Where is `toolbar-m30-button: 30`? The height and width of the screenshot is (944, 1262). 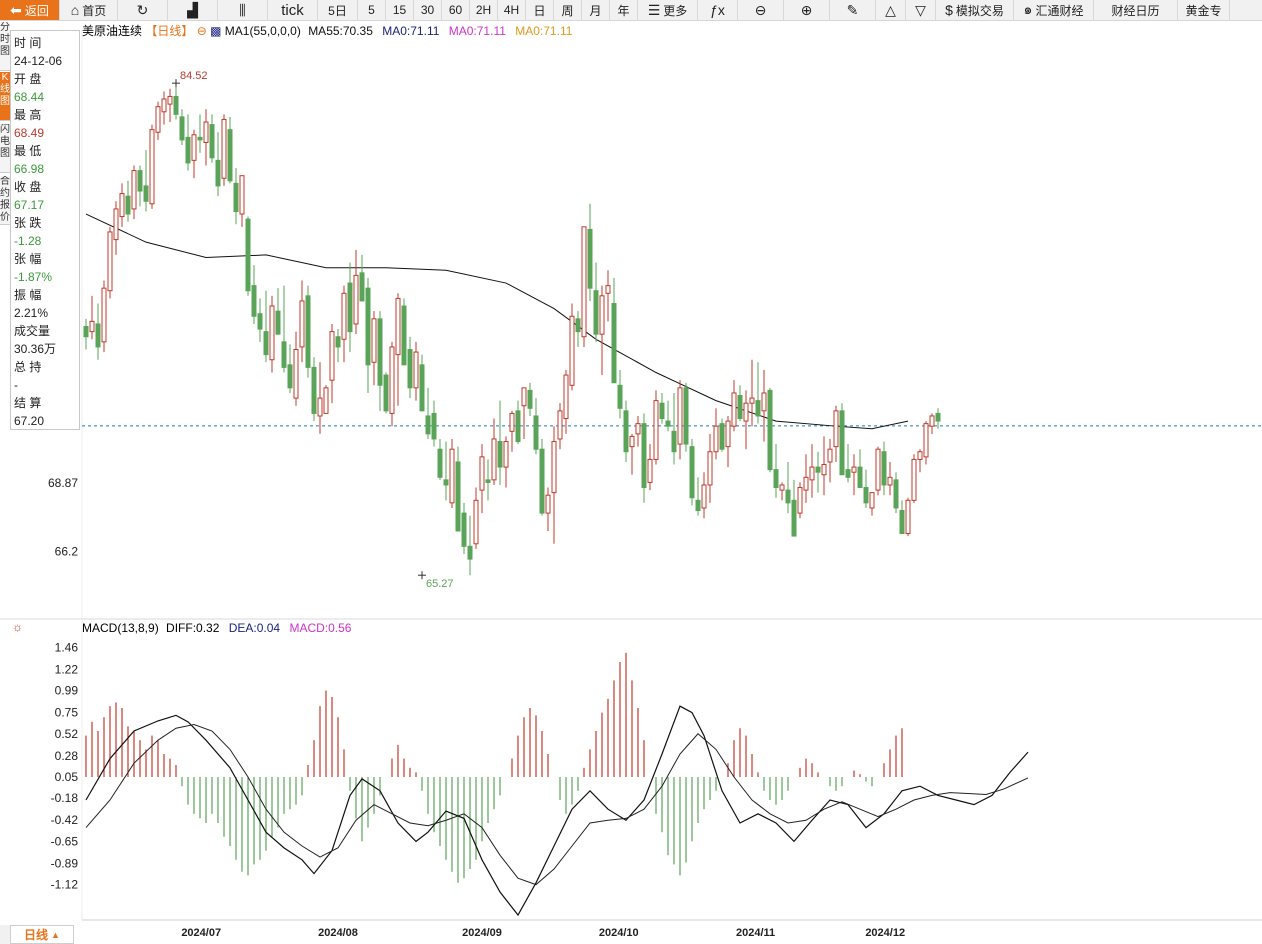
toolbar-m30-button: 30 is located at coordinates (428, 10).